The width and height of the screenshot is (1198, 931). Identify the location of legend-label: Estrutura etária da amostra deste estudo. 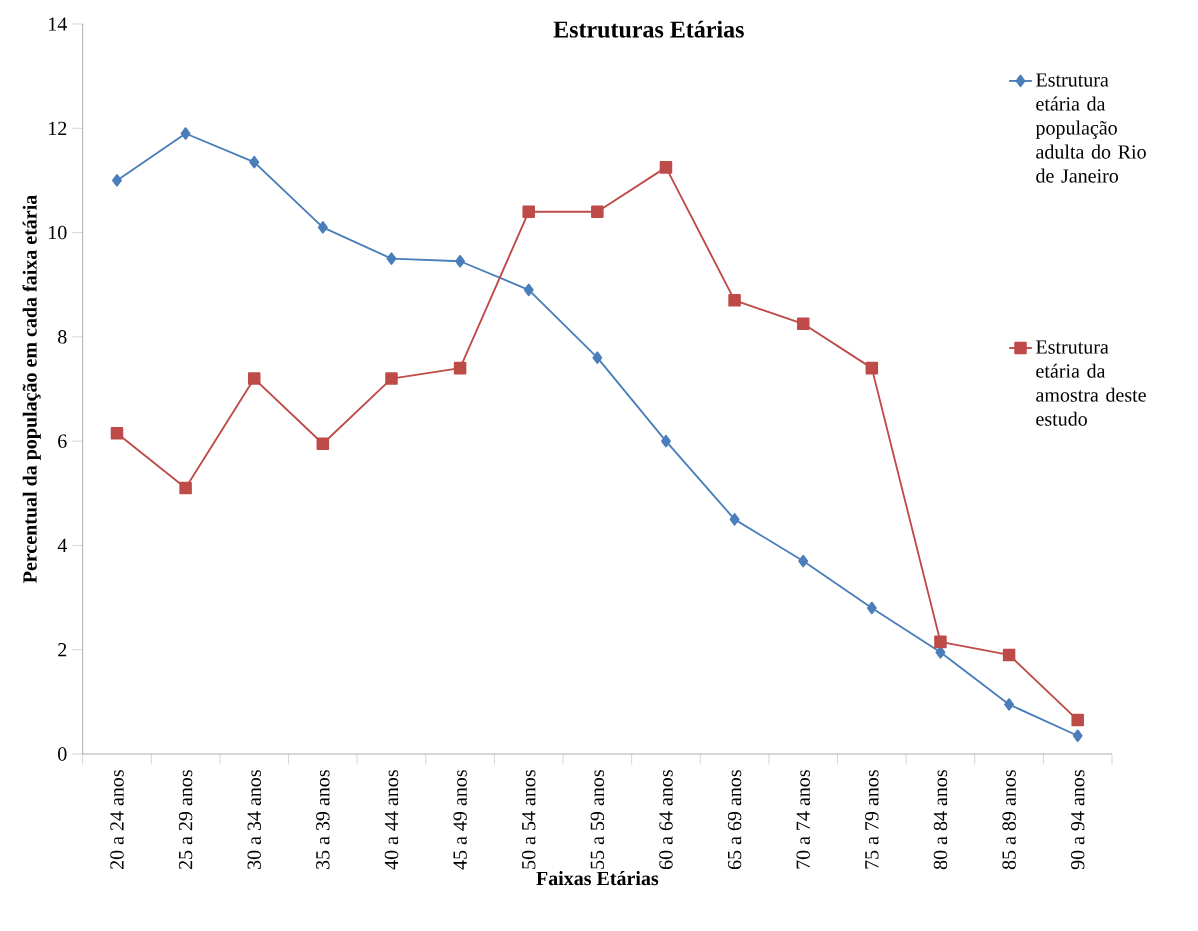
(1091, 383).